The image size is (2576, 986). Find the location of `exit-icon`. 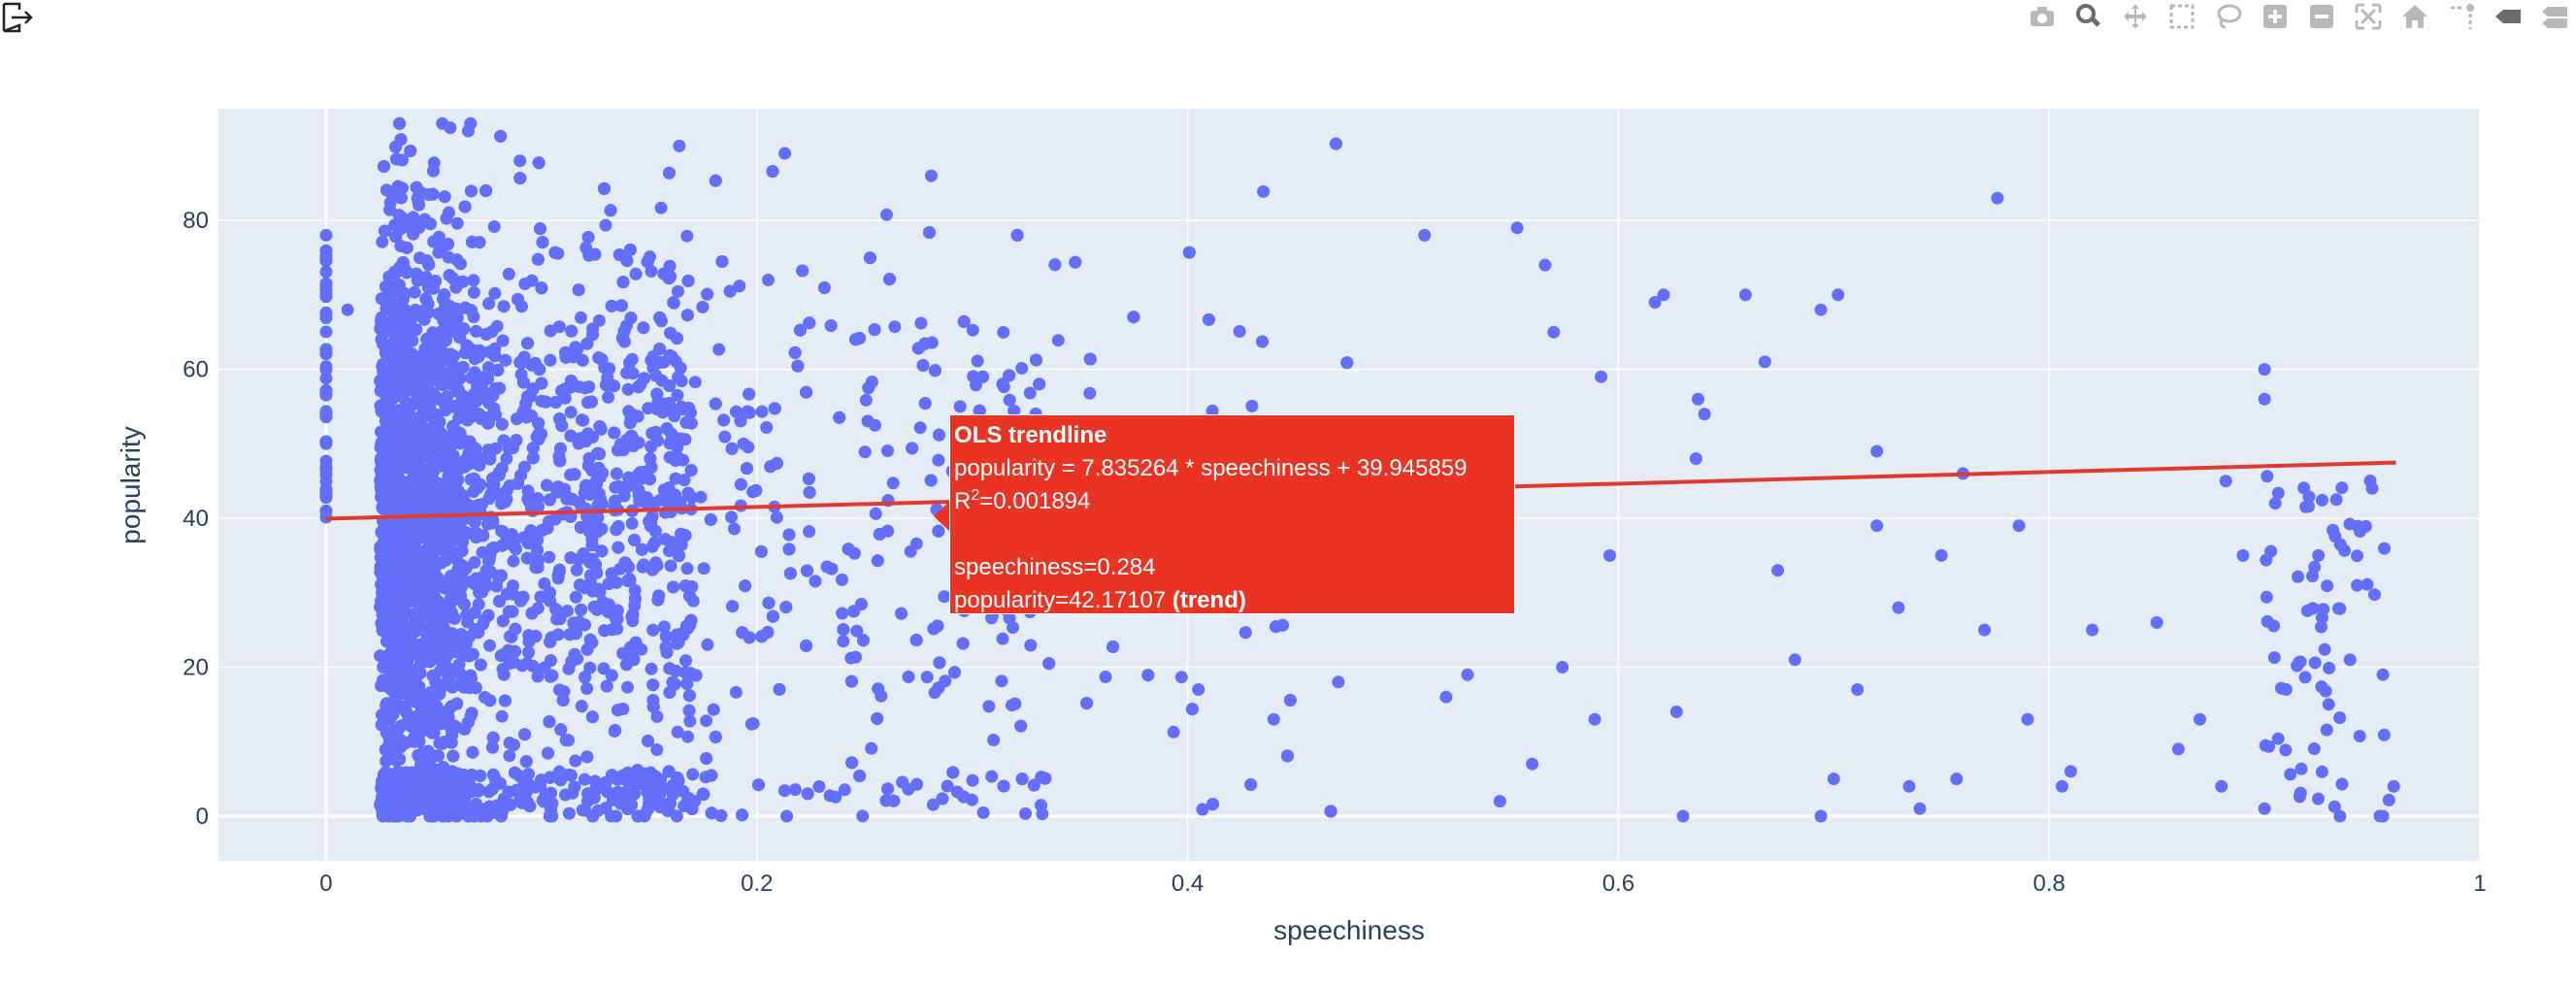

exit-icon is located at coordinates (17, 17).